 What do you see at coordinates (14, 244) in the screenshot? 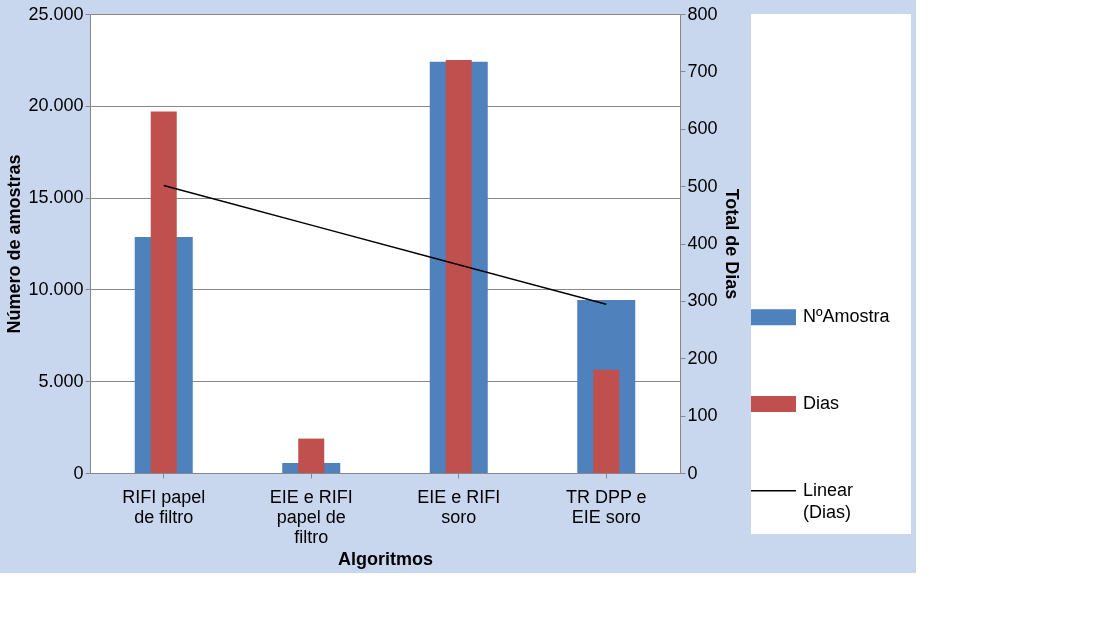
I see `y-axis-title: Número de amostras` at bounding box center [14, 244].